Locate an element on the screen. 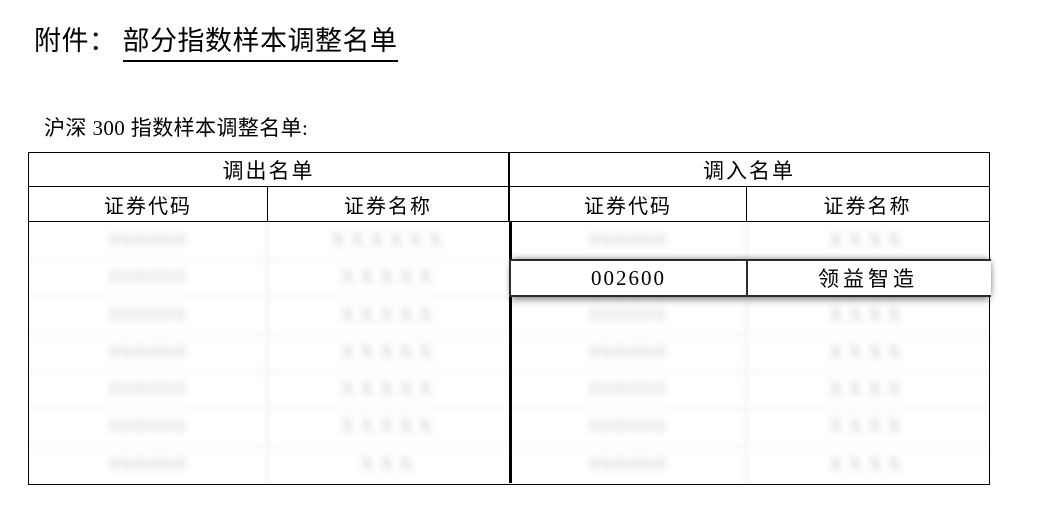 This screenshot has height=513, width=1055. section-subtitle: 沪深 300 指数样本调整名单: is located at coordinates (176, 128).